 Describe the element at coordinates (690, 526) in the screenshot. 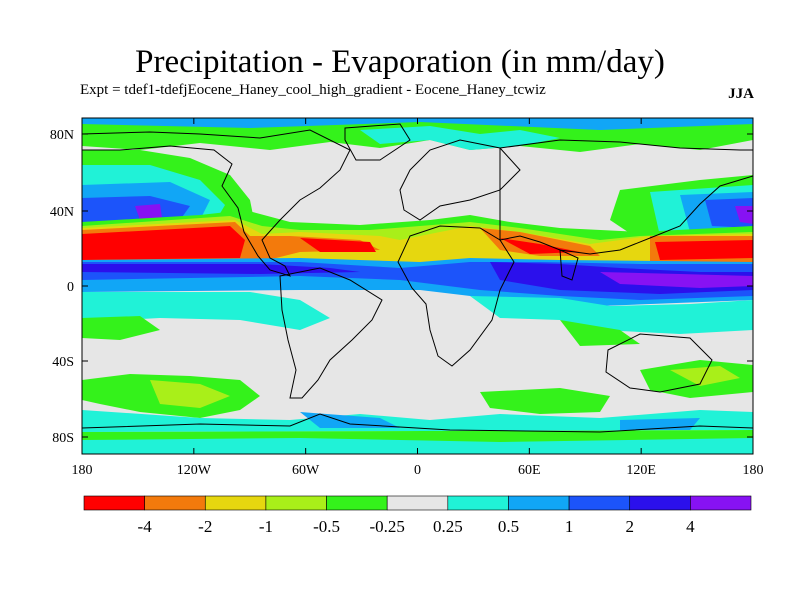

I see `colorbar-label: 4` at that location.